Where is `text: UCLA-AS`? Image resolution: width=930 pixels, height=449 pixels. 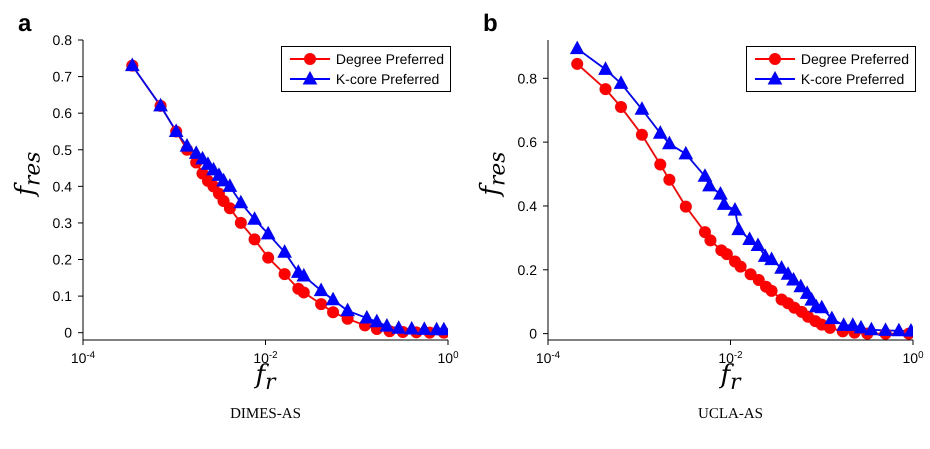 text: UCLA-AS is located at coordinates (730, 414).